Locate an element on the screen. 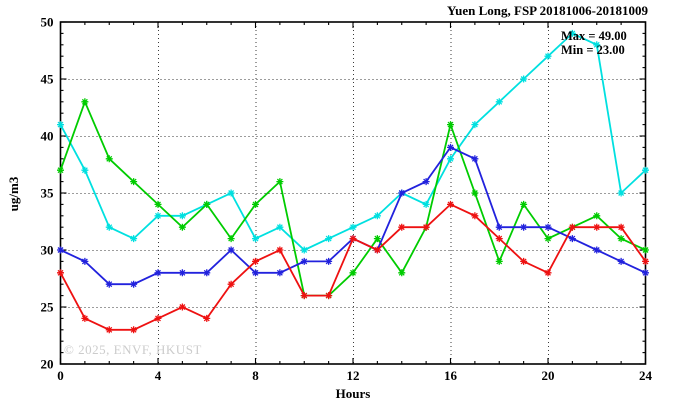  x-tick-label: 4 is located at coordinates (158, 375).